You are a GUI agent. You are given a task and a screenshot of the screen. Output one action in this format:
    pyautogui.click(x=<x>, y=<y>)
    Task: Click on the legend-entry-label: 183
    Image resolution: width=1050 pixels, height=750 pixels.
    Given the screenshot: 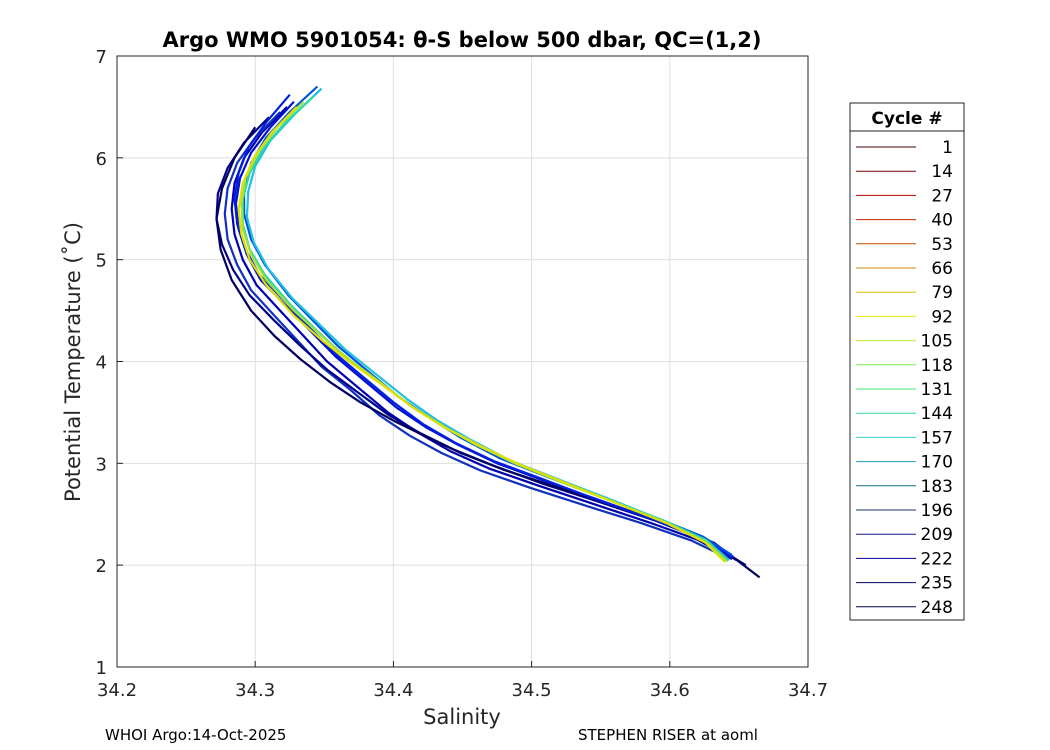 What is the action you would take?
    pyautogui.click(x=937, y=487)
    